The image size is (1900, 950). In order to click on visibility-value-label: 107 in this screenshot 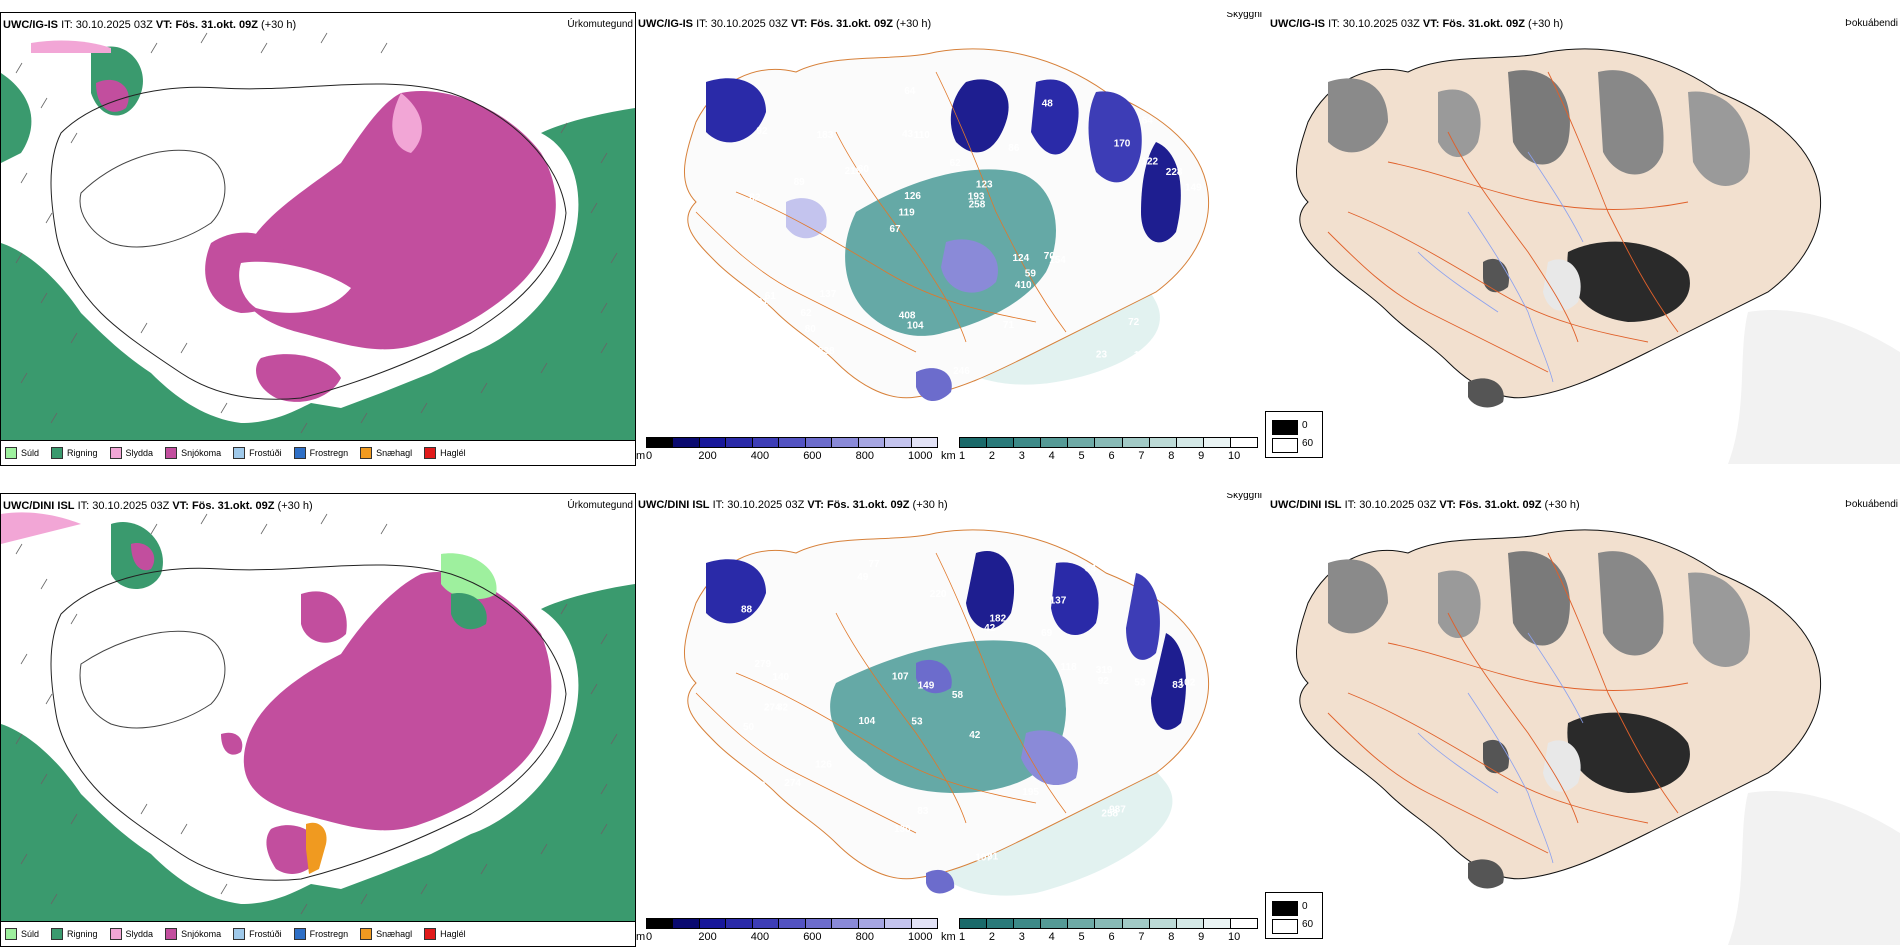, I will do `click(900, 676)`.